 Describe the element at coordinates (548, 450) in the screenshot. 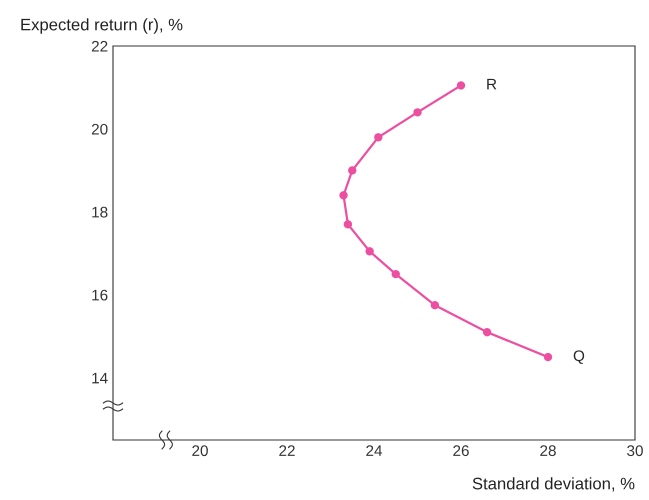

I see `x-tick-label: 28` at that location.